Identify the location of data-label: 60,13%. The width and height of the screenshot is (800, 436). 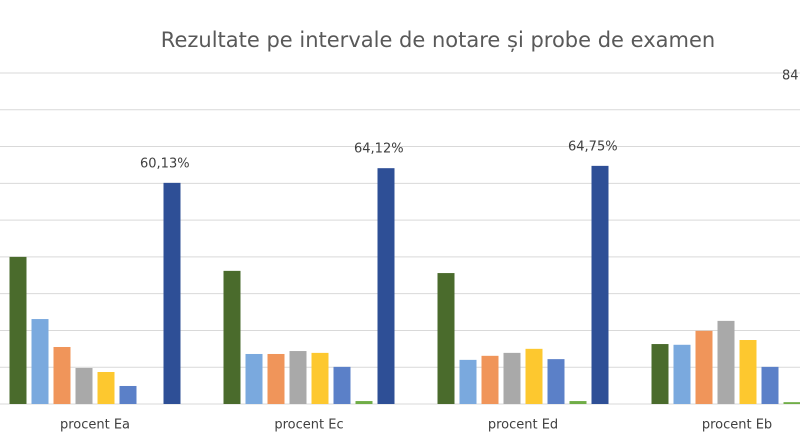
(165, 163).